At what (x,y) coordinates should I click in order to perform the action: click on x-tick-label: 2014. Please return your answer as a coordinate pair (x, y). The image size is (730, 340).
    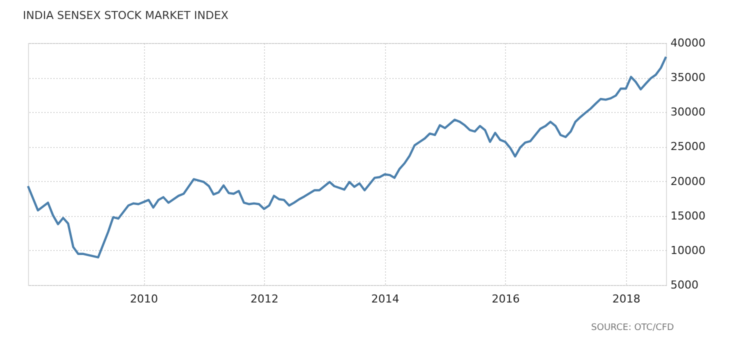
    Looking at the image, I should click on (385, 299).